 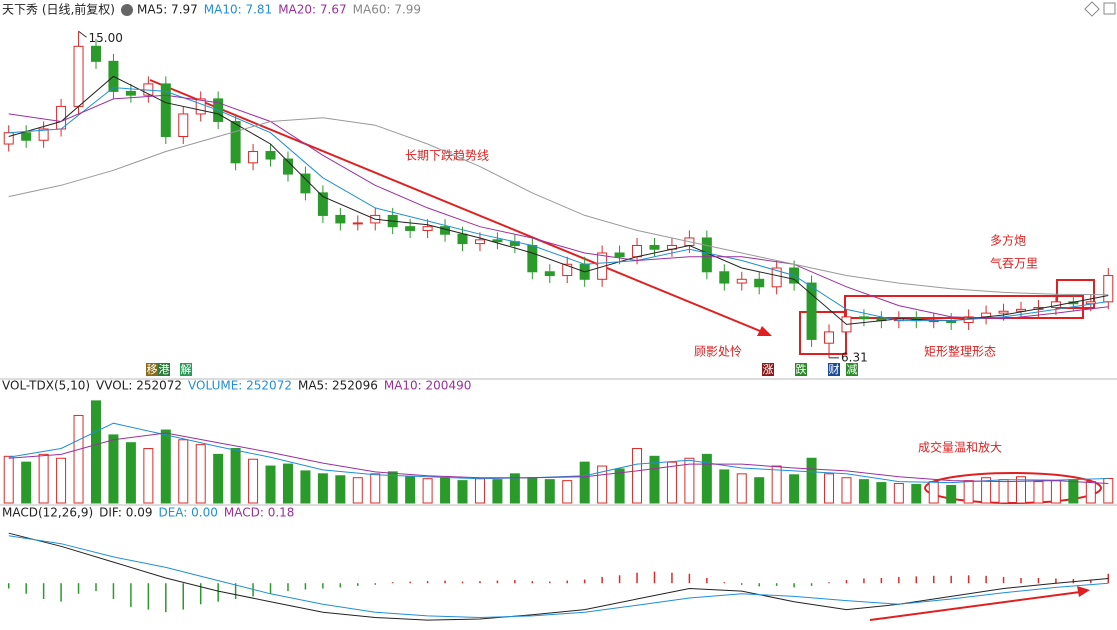 I want to click on ma-line, so click(x=558, y=577).